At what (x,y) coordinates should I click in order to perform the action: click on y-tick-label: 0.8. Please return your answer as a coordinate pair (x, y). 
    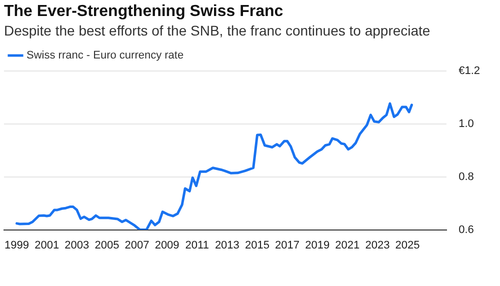
    Looking at the image, I should click on (466, 176).